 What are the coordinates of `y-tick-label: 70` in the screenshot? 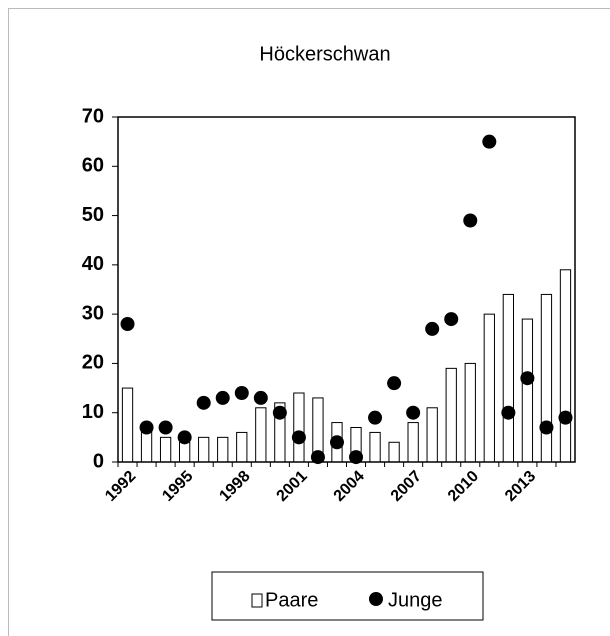 It's located at (93, 116).